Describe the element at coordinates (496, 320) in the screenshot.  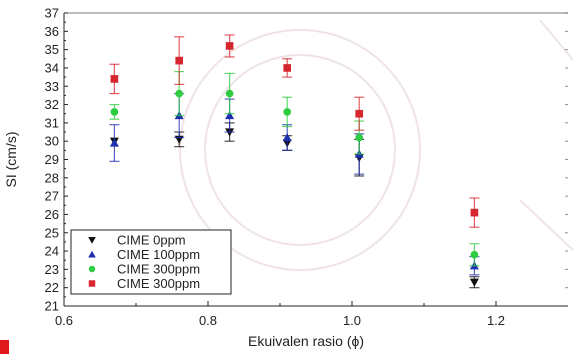
I see `x-tick-label: 1.2` at that location.